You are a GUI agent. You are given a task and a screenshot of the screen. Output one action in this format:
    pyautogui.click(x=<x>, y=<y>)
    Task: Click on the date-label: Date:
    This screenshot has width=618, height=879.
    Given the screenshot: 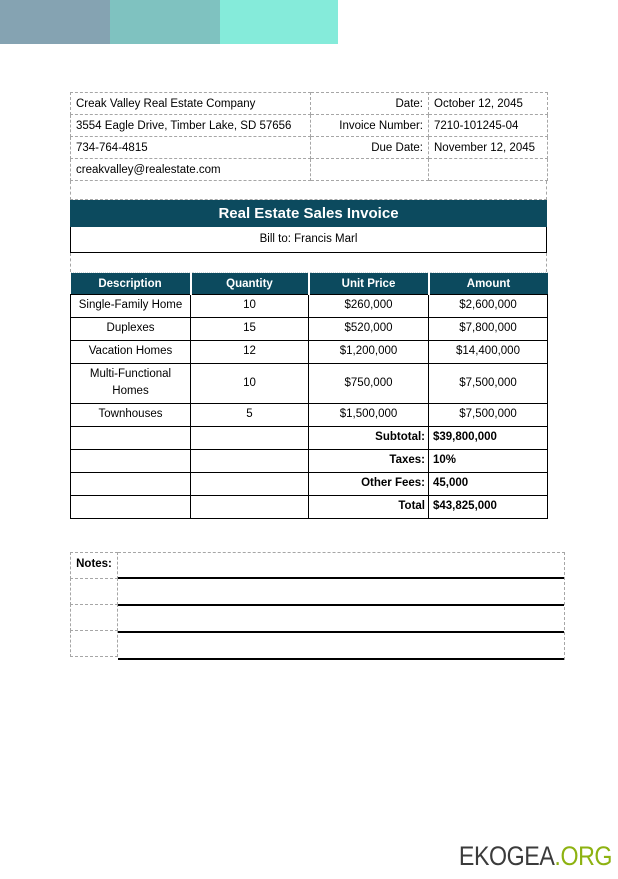 What is the action you would take?
    pyautogui.click(x=369, y=103)
    